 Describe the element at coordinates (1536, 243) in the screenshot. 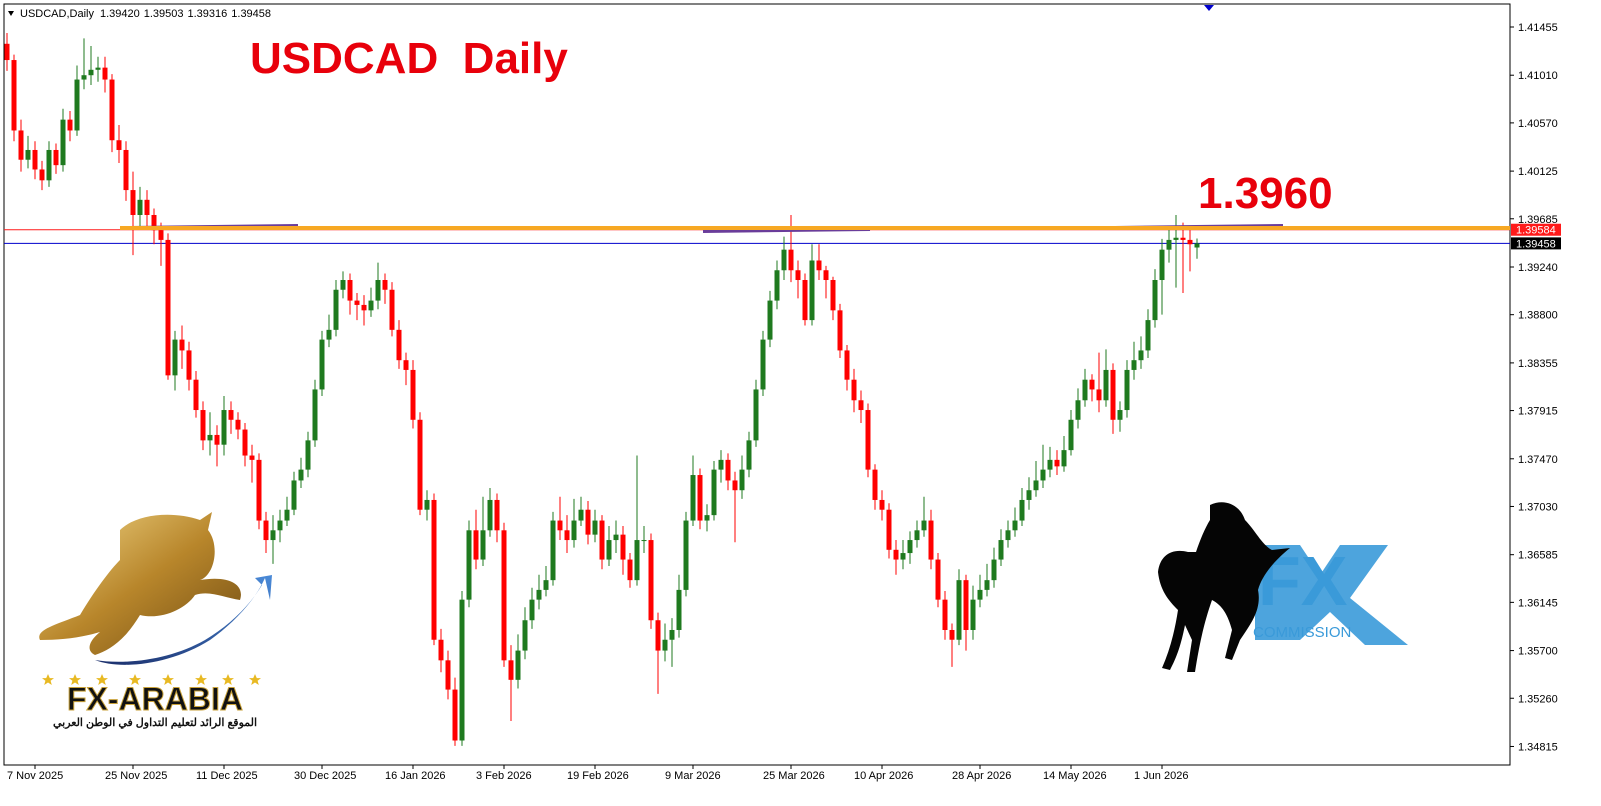

I see `price-label-box` at that location.